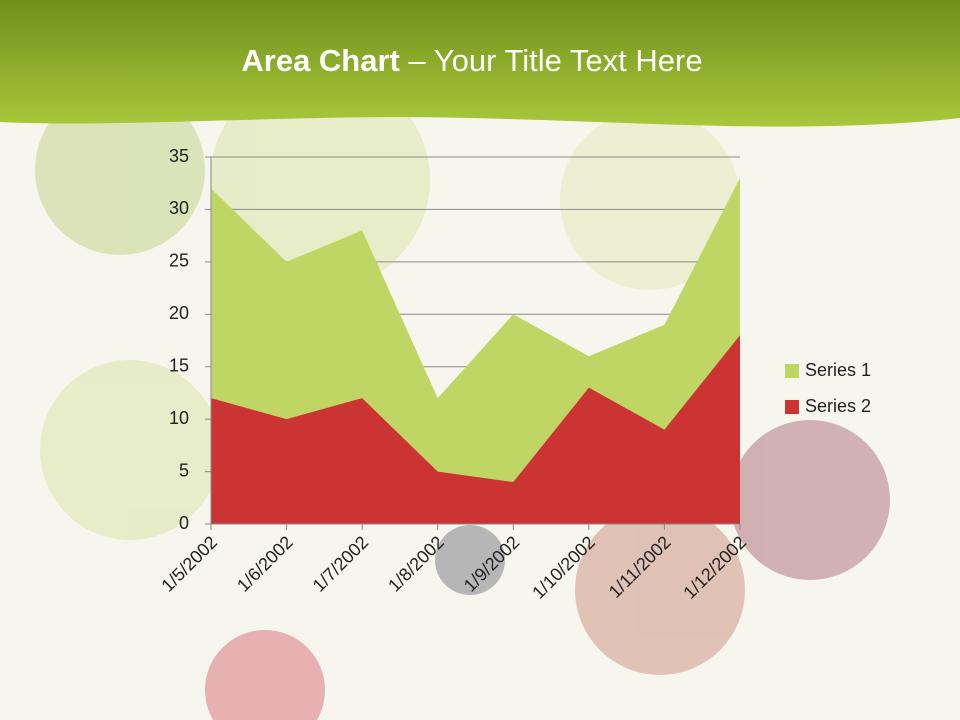 Image resolution: width=960 pixels, height=720 pixels. I want to click on y-tick-label: 25, so click(179, 261).